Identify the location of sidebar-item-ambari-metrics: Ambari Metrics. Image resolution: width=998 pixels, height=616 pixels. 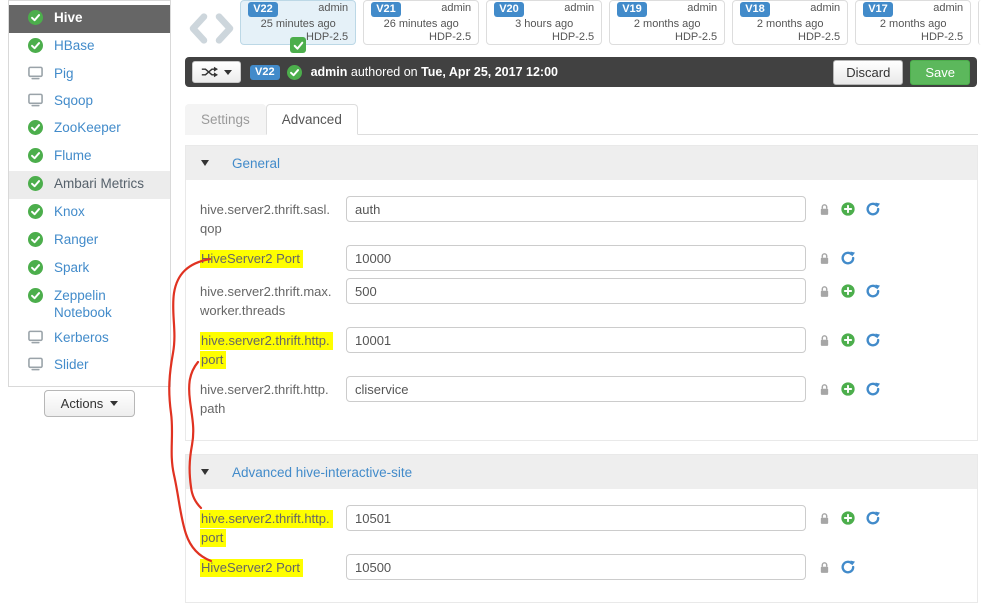
(89, 185).